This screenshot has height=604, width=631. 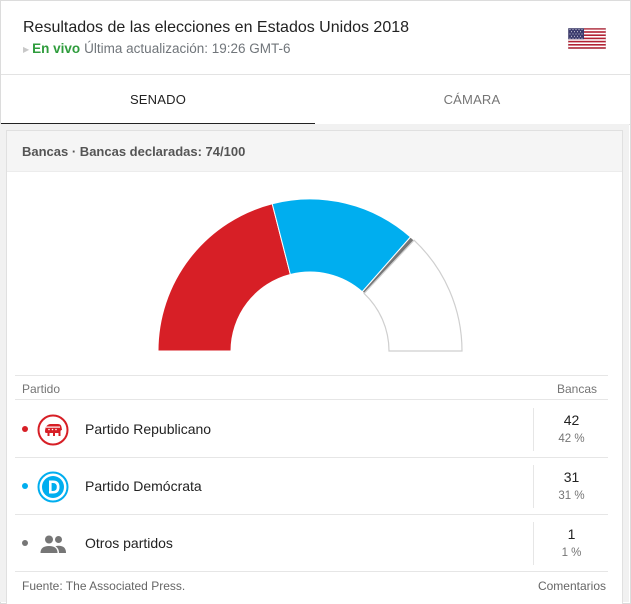 What do you see at coordinates (53, 544) in the screenshot?
I see `people-group-icon` at bounding box center [53, 544].